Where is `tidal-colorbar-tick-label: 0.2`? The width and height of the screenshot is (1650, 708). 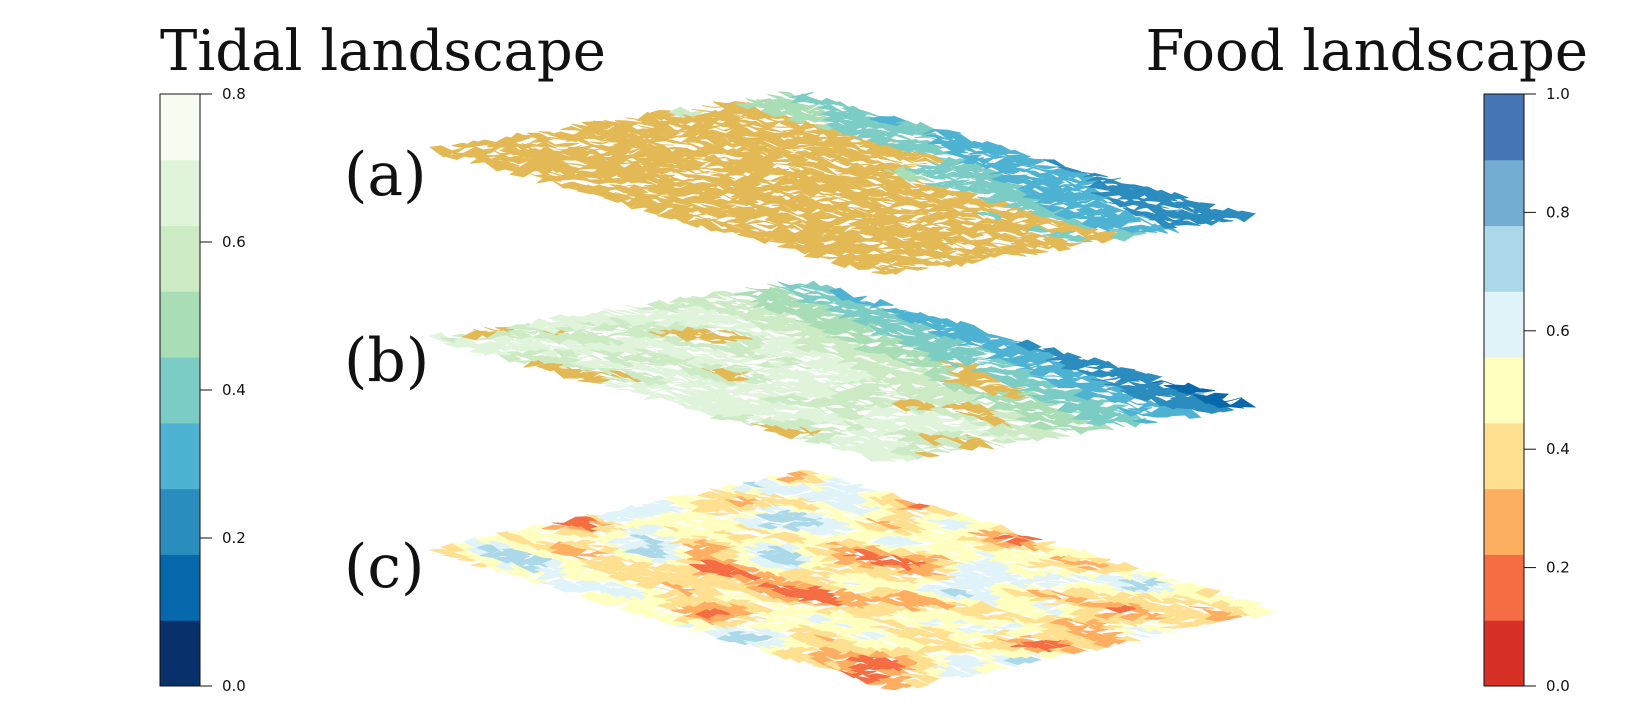
tidal-colorbar-tick-label: 0.2 is located at coordinates (234, 538).